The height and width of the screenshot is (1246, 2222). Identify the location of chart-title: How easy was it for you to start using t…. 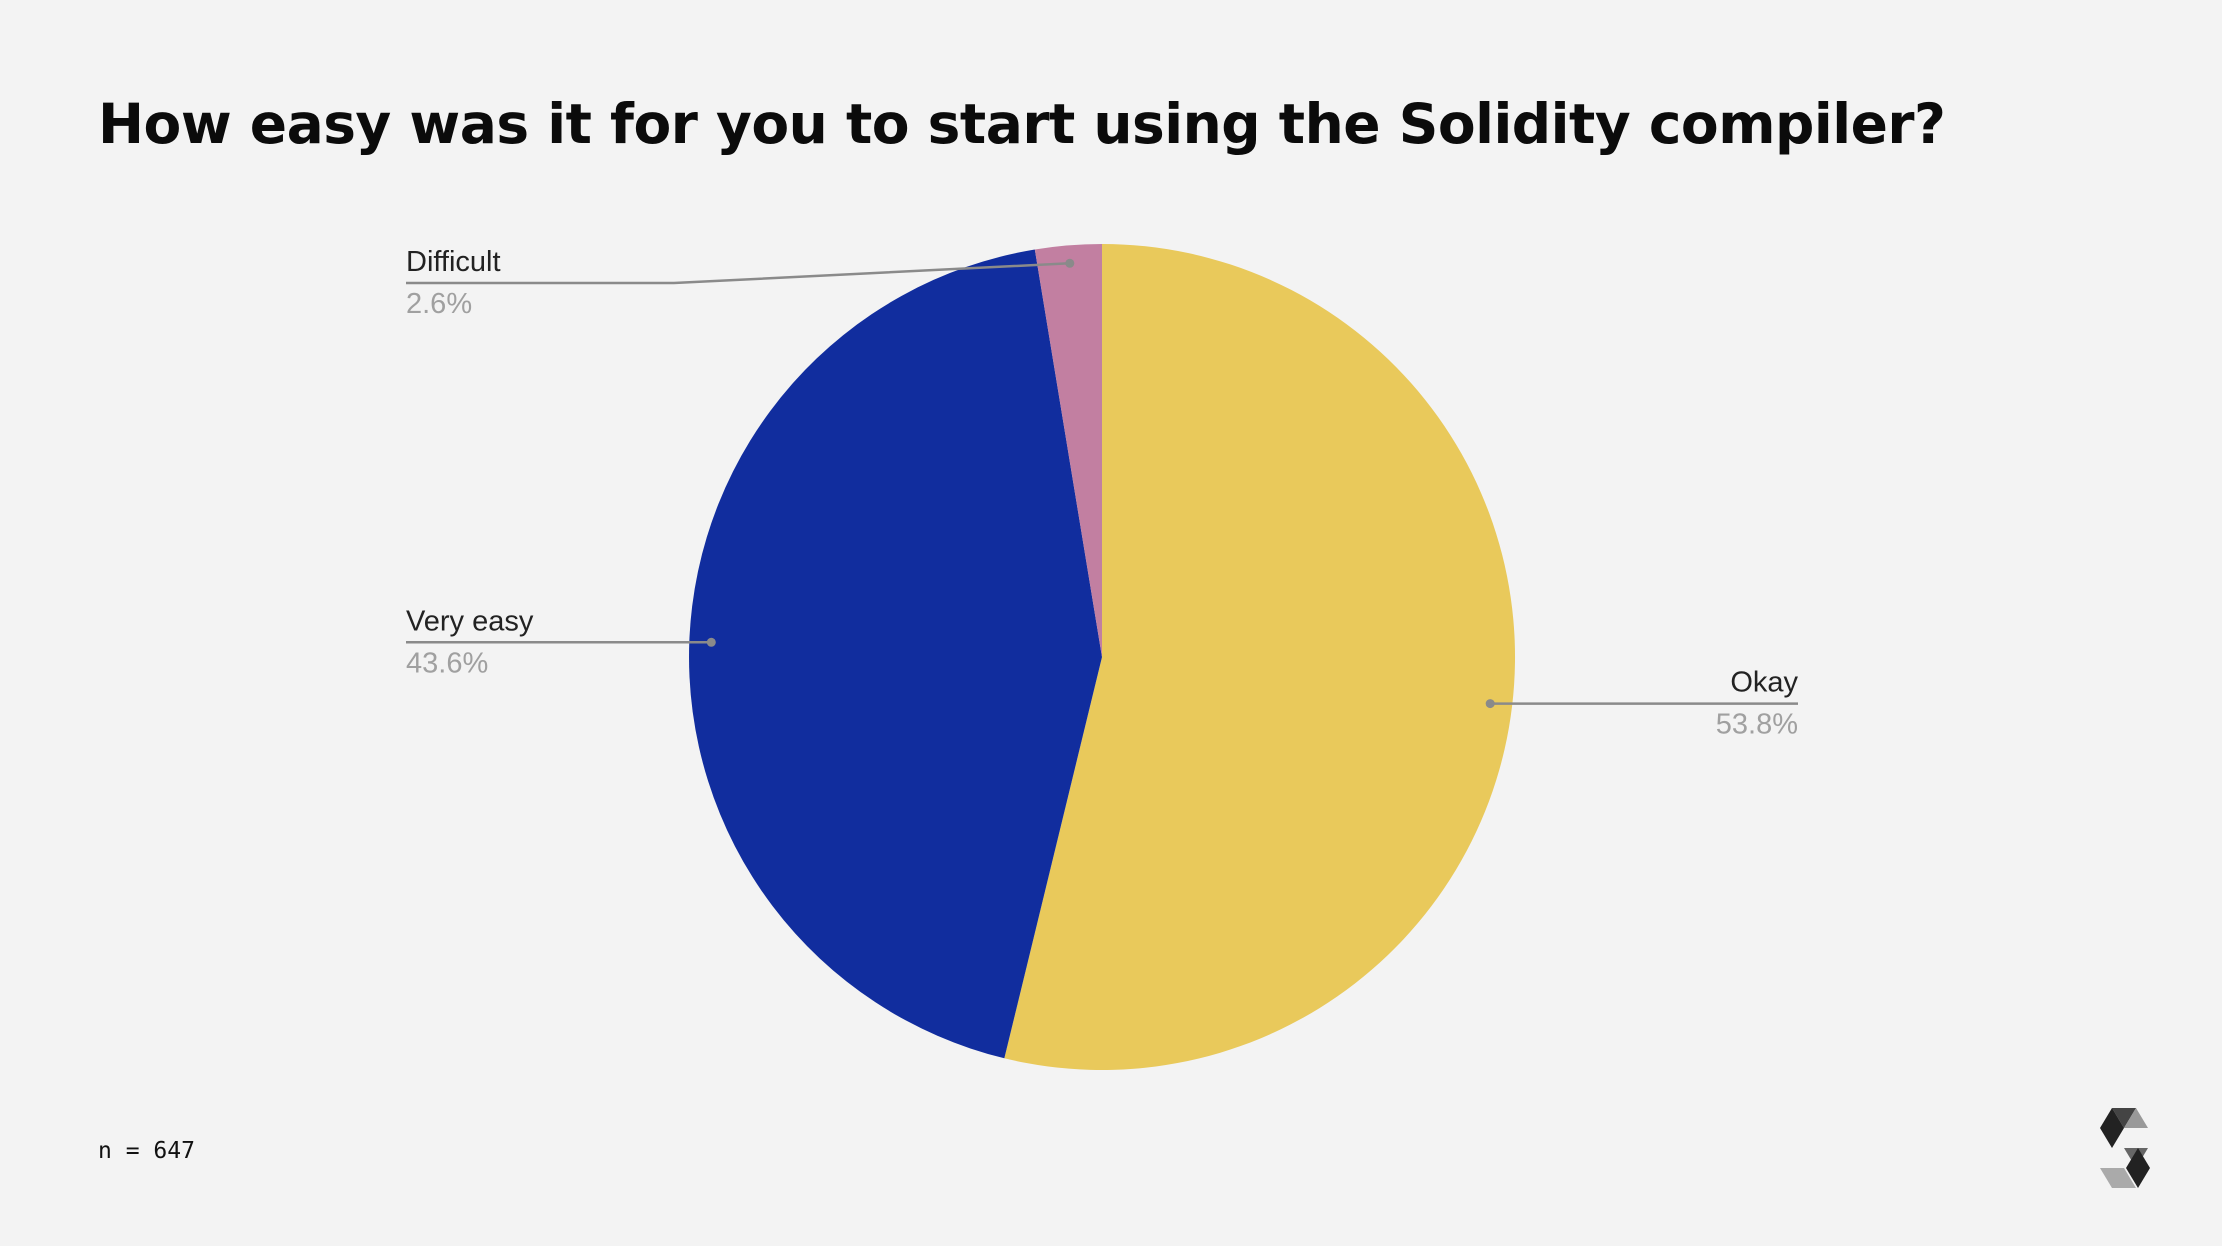
(1022, 124).